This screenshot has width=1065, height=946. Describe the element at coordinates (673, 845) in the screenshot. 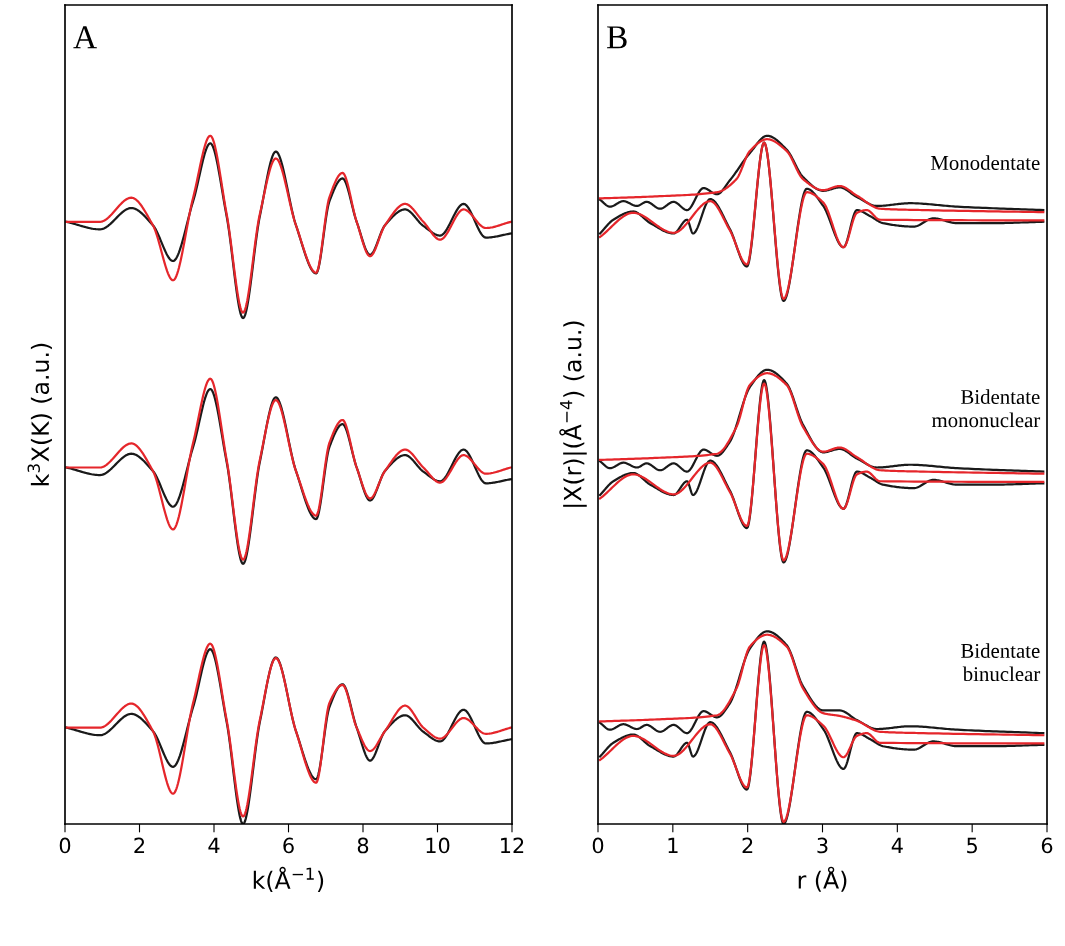

I see `x-tick-label: 1` at that location.